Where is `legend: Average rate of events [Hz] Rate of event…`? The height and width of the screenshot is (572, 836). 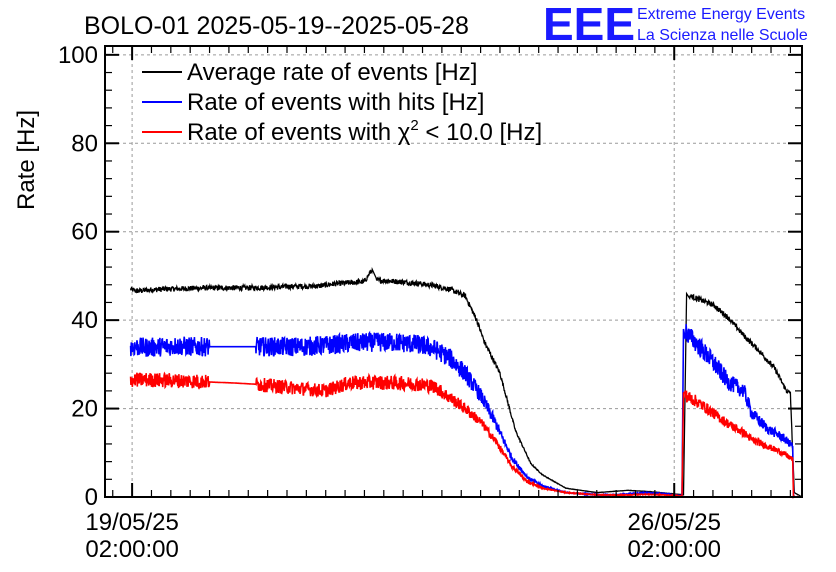 legend: Average rate of events [Hz] Rate of event… is located at coordinates (342, 102).